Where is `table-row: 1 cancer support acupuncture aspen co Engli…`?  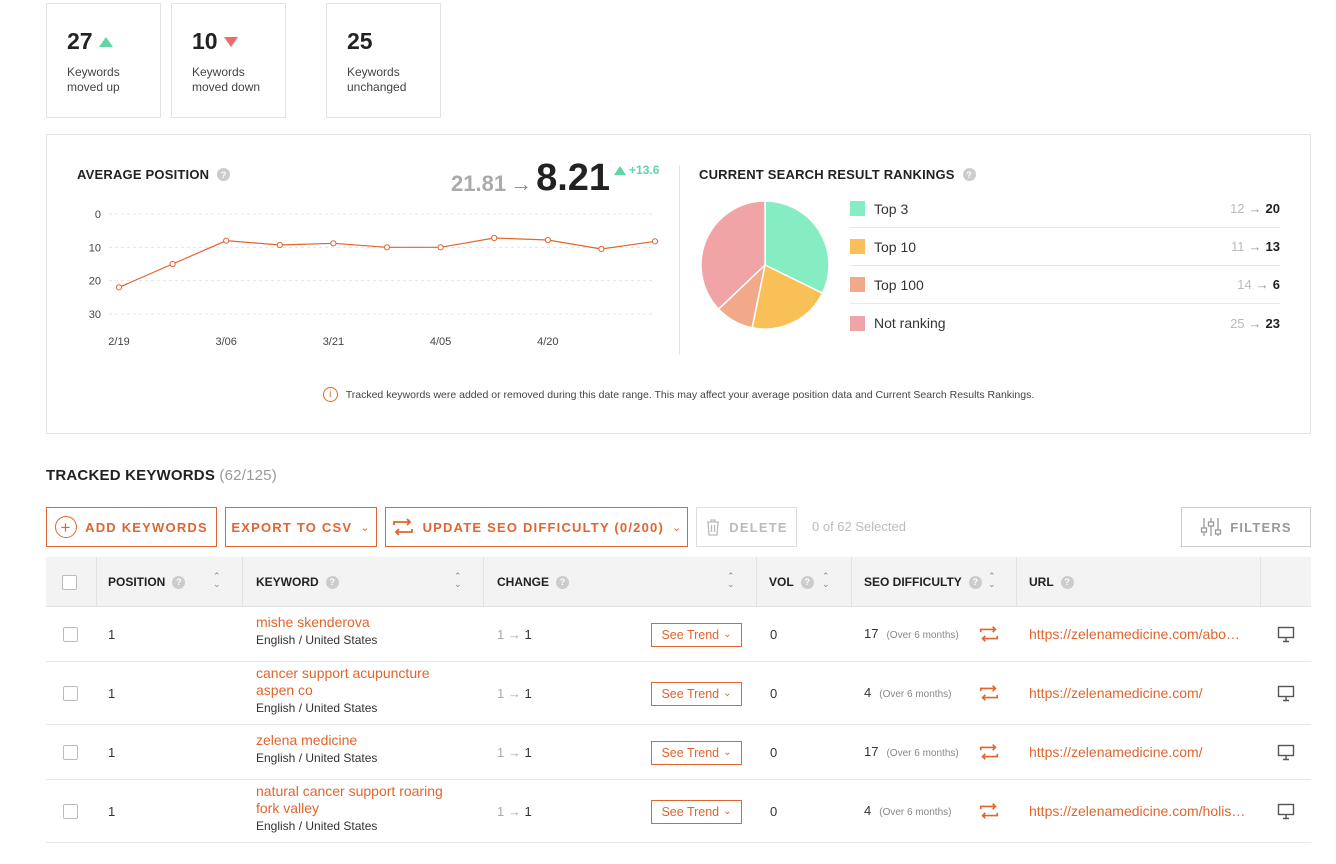 table-row: 1 cancer support acupuncture aspen co Engli… is located at coordinates (678, 693).